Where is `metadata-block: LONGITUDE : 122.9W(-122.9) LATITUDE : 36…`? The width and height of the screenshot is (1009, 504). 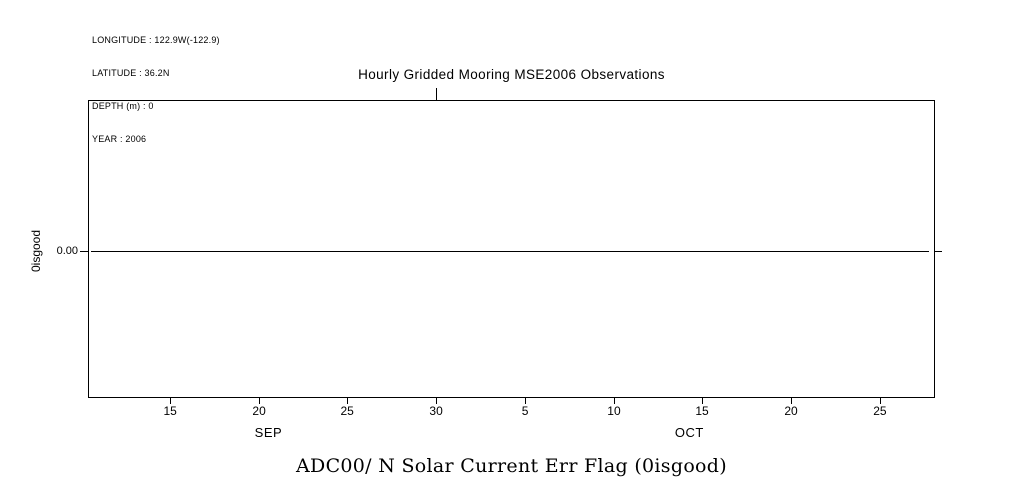 metadata-block: LONGITUDE : 122.9W(-122.9) LATITUDE : 36… is located at coordinates (156, 90).